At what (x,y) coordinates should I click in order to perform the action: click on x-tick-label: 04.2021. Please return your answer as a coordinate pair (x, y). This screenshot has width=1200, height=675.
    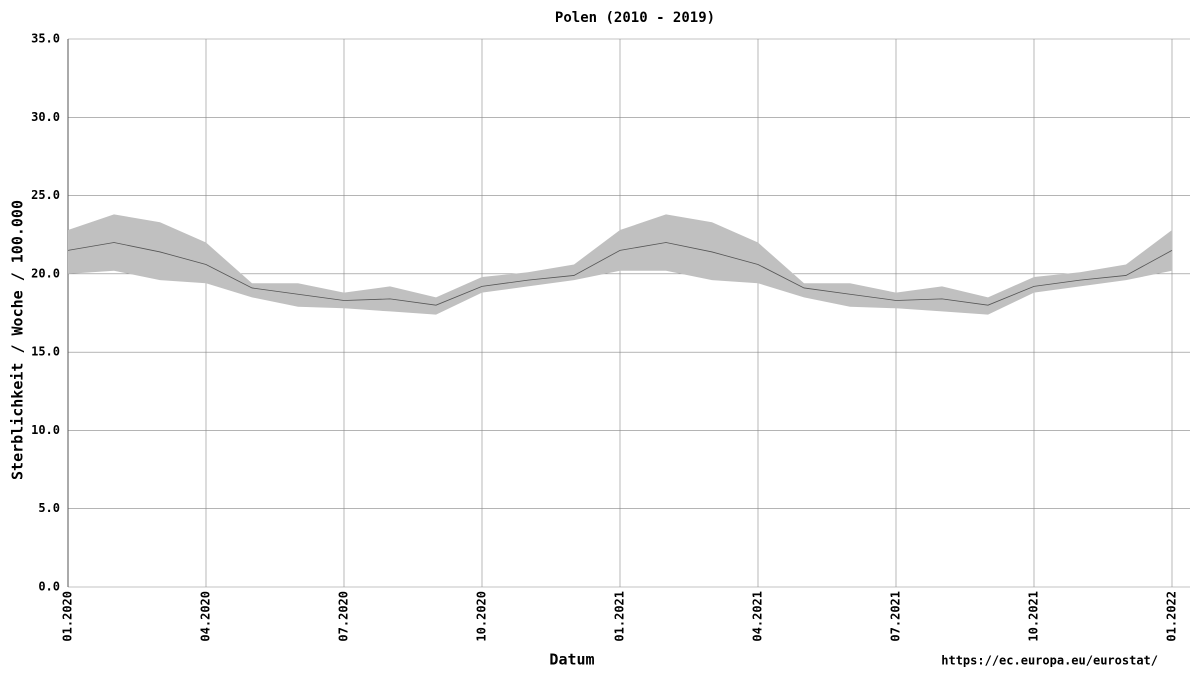
    Looking at the image, I should click on (758, 616).